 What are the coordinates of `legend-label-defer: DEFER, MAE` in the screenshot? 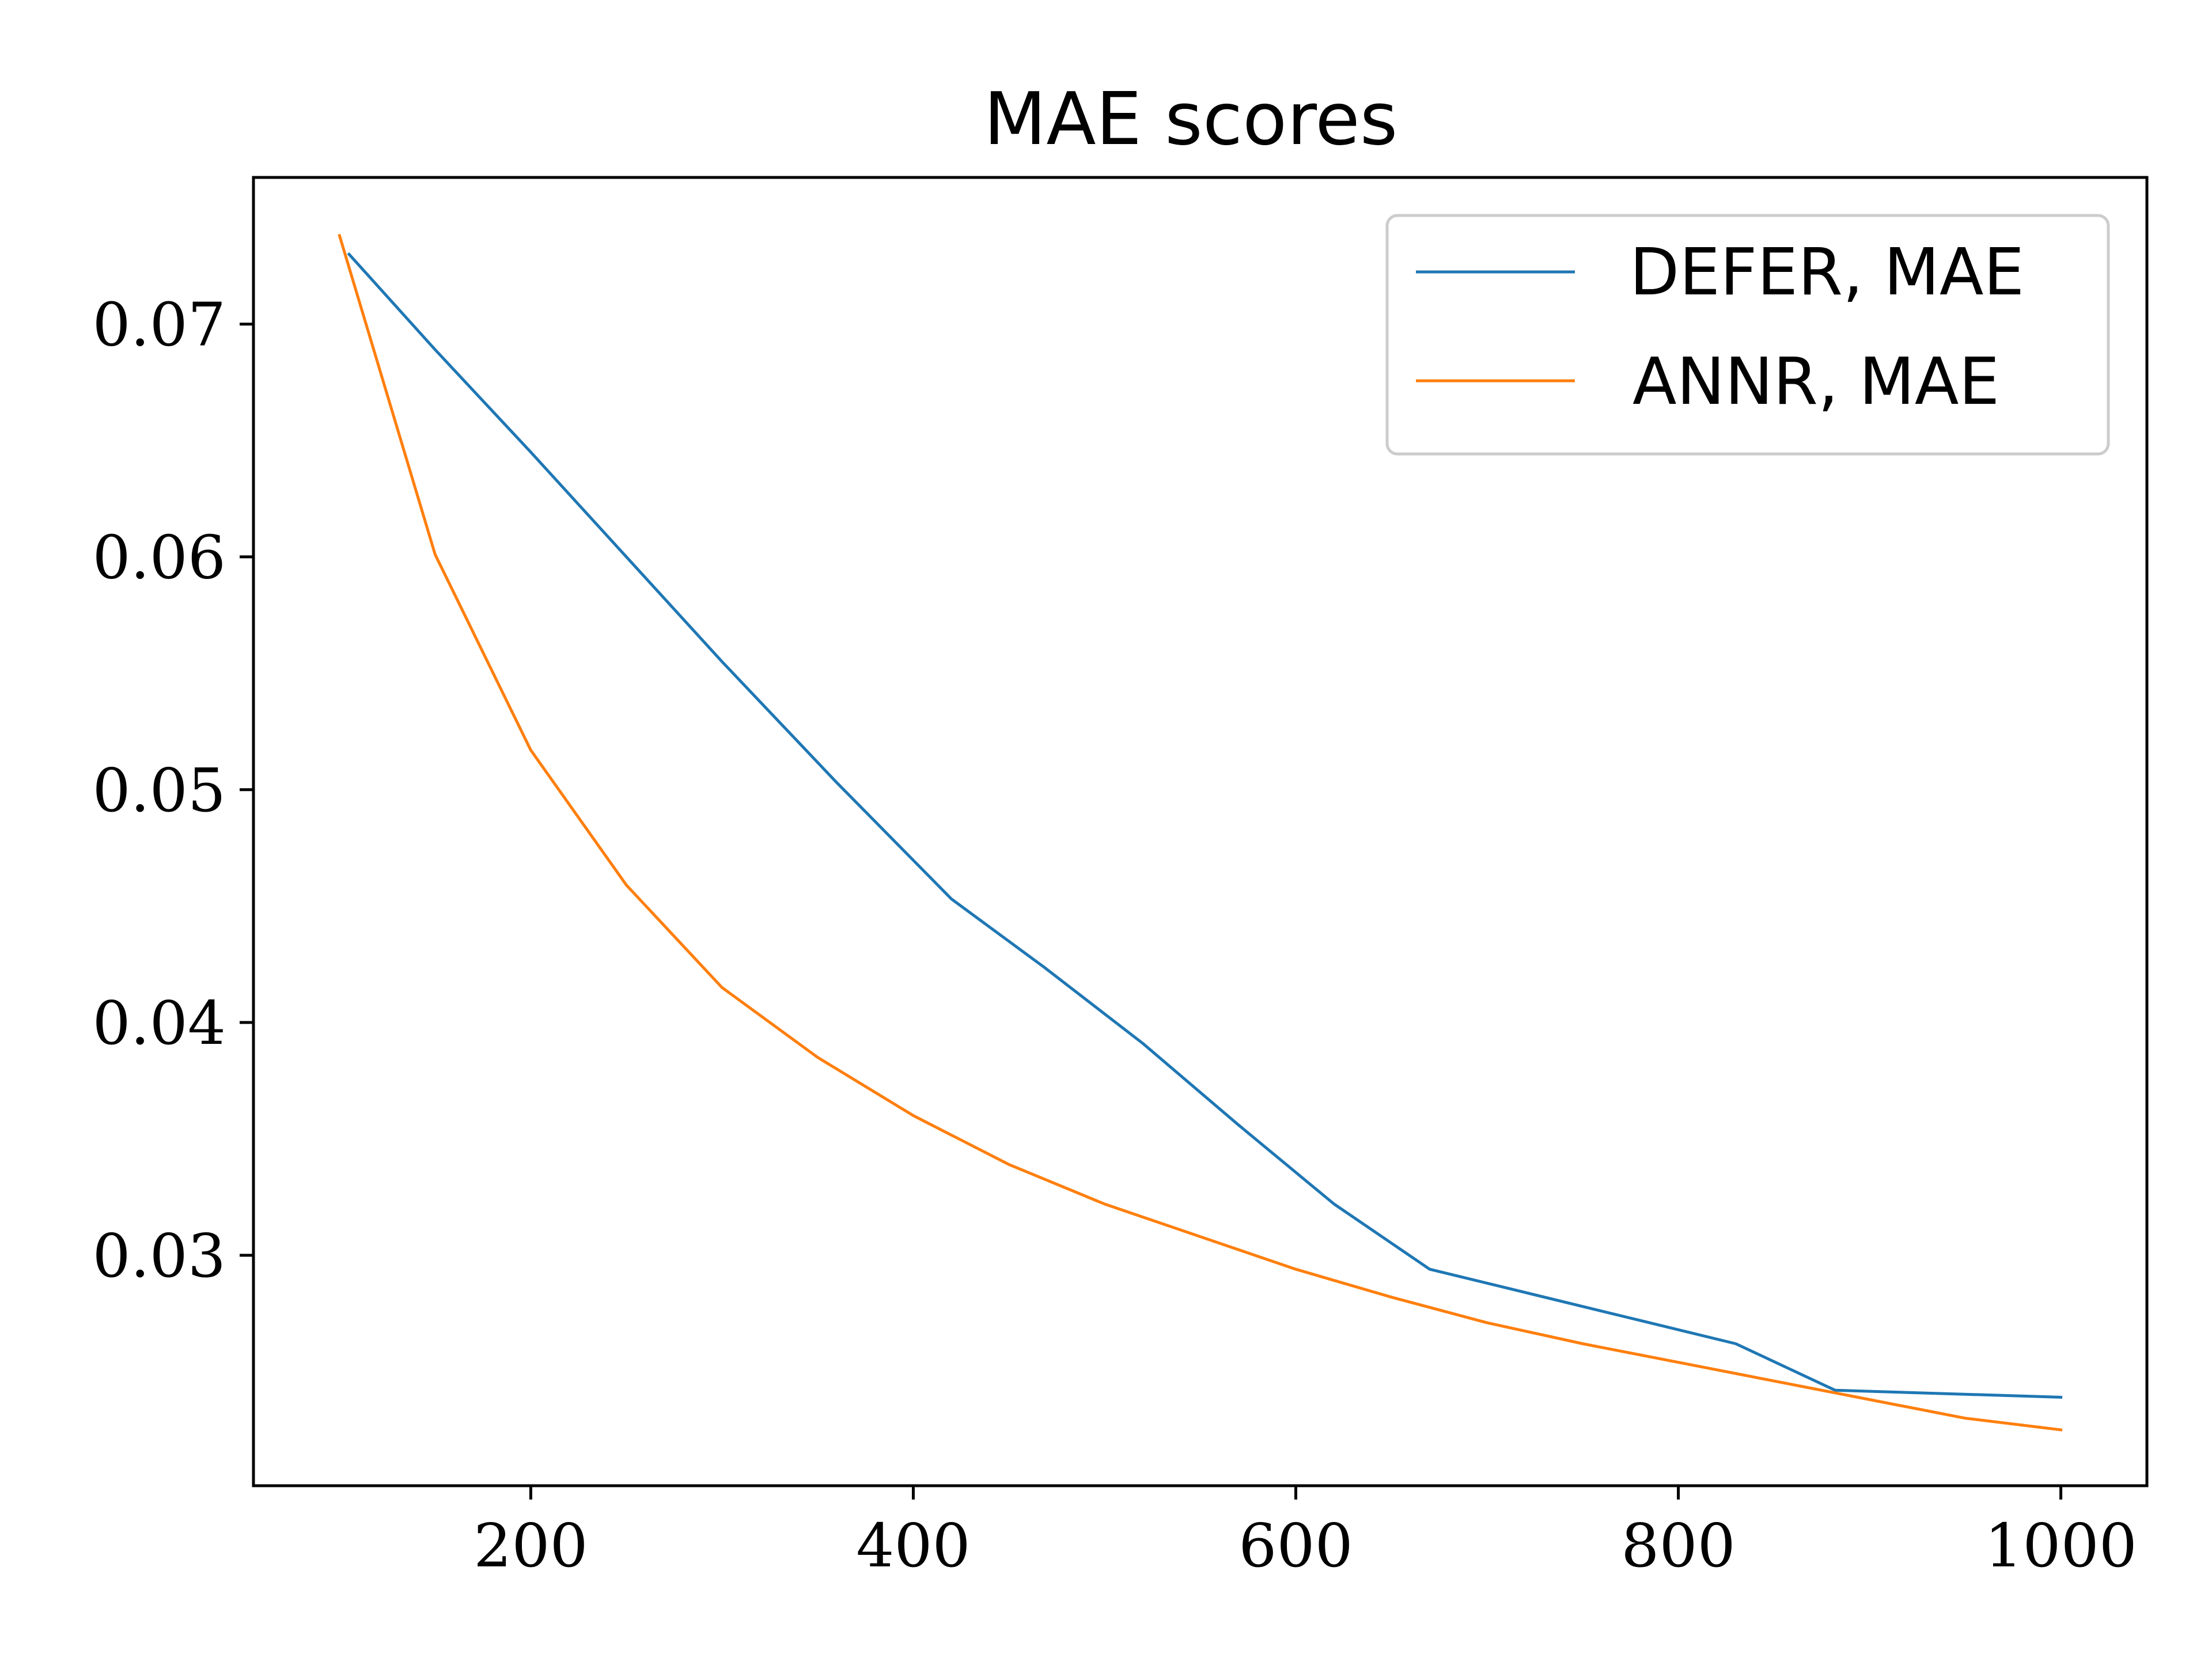 It's located at (1827, 273).